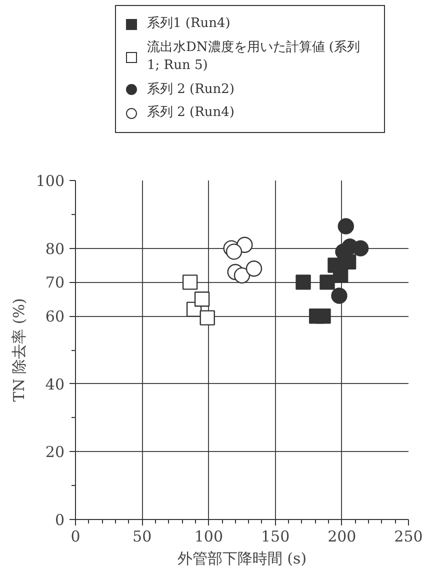 This screenshot has height=569, width=433. Describe the element at coordinates (275, 537) in the screenshot. I see `x-tick-label: 150` at that location.